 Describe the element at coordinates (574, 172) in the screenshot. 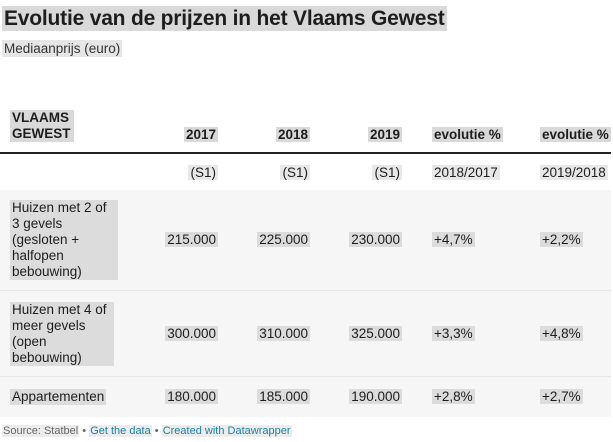

I see `subheader-cell: 2019/2018` at that location.